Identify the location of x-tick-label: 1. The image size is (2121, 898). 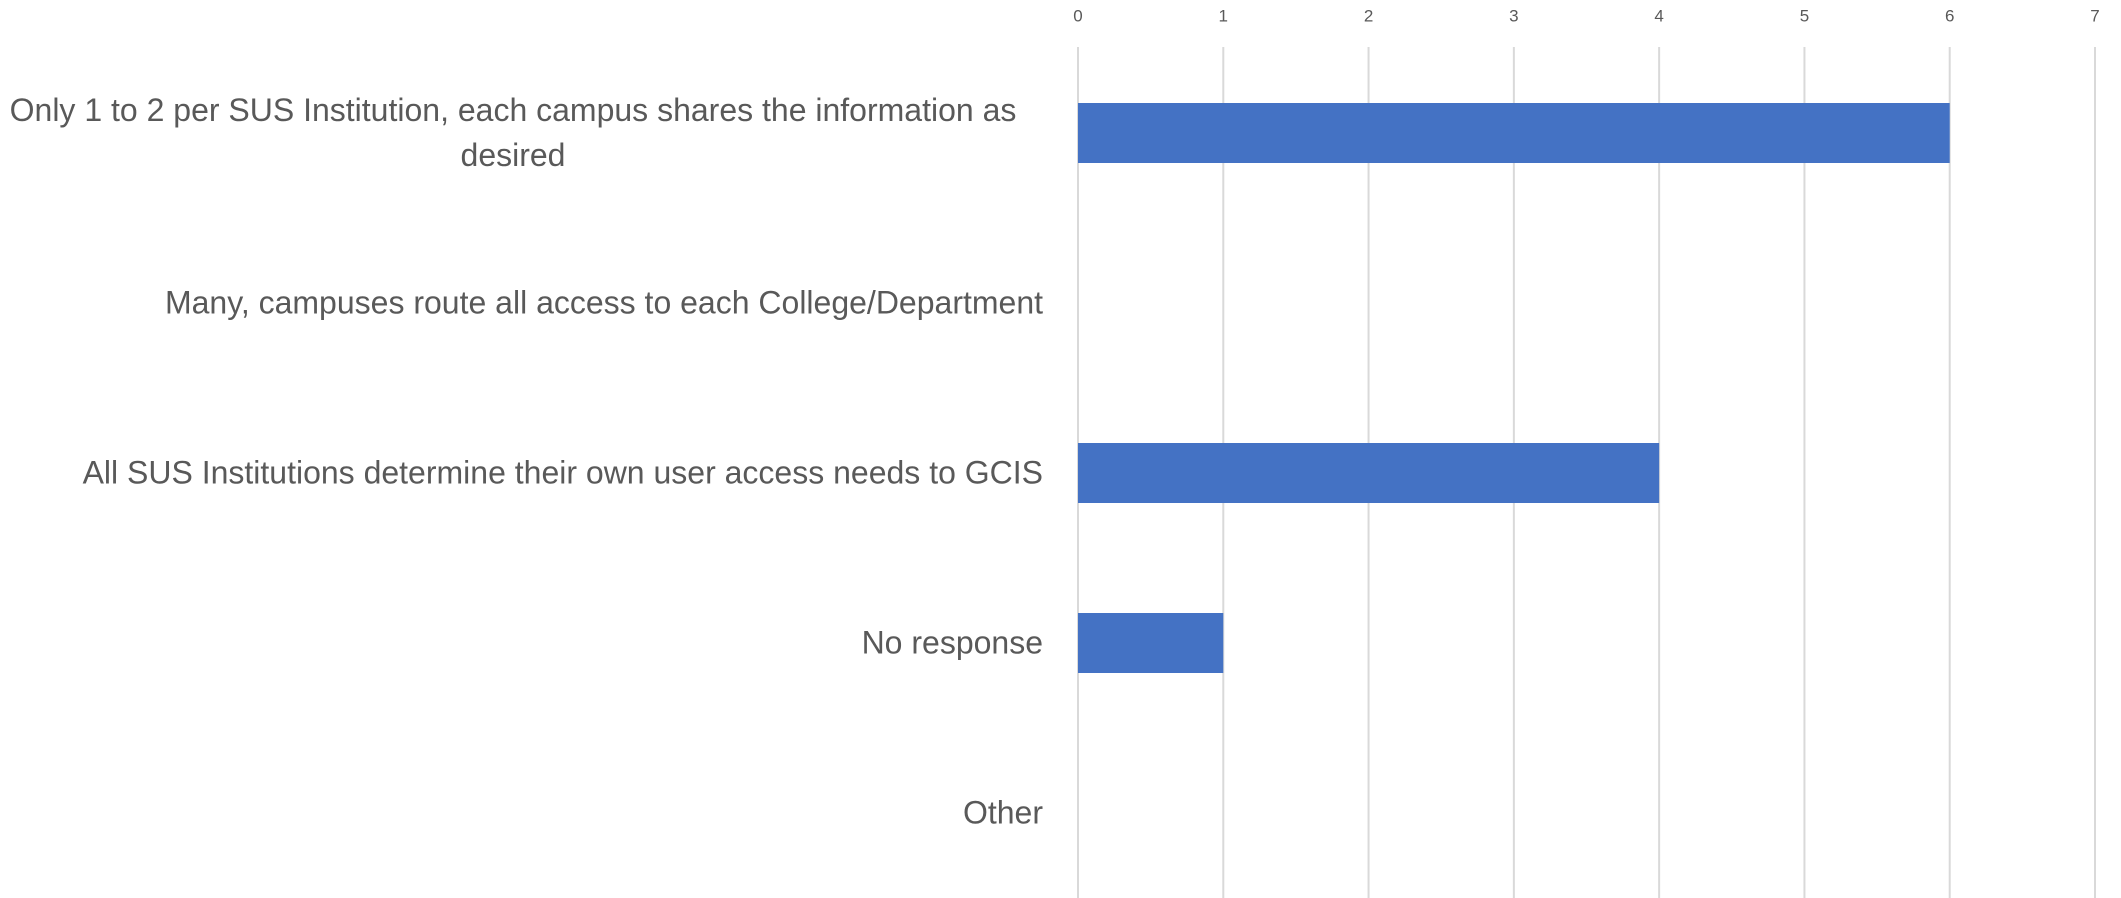
(1223, 15).